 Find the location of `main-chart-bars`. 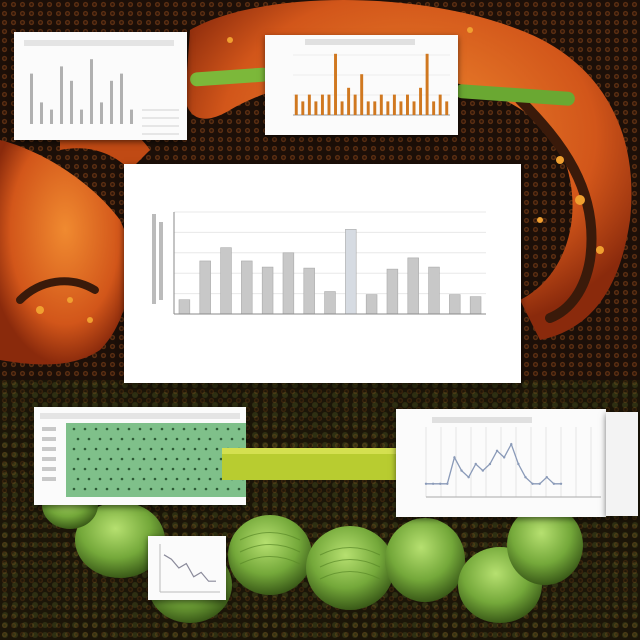

main-chart-bars is located at coordinates (330, 272).